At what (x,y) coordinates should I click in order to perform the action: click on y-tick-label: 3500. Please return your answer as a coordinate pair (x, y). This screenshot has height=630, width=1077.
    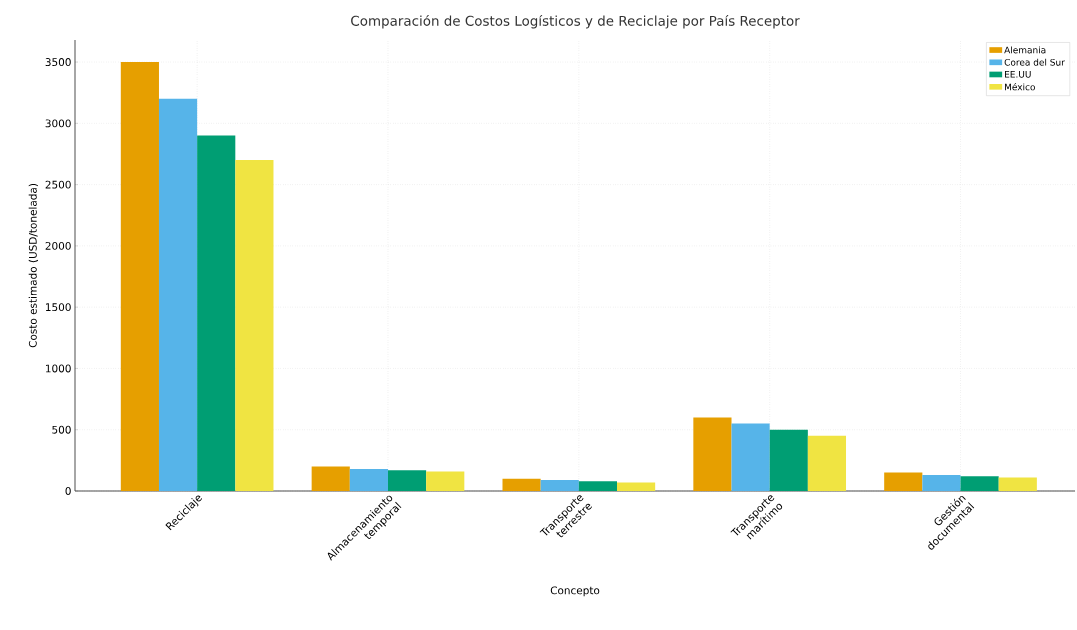
    Looking at the image, I should click on (58, 62).